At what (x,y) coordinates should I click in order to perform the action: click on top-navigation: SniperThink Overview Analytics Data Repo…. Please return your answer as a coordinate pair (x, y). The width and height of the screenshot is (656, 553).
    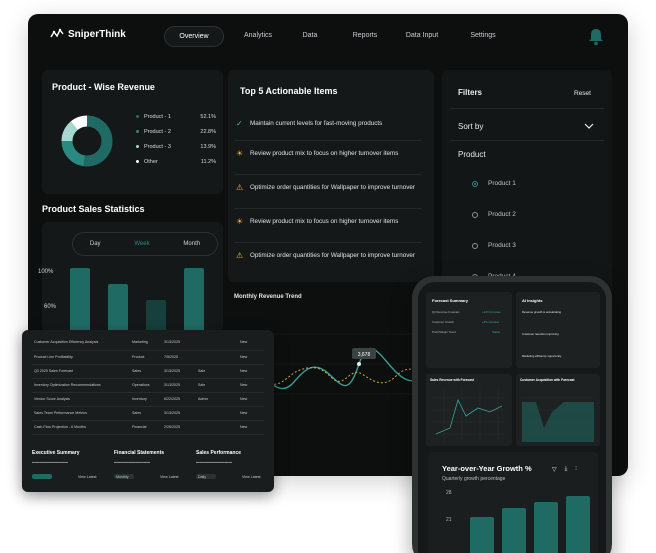
    Looking at the image, I should click on (328, 38).